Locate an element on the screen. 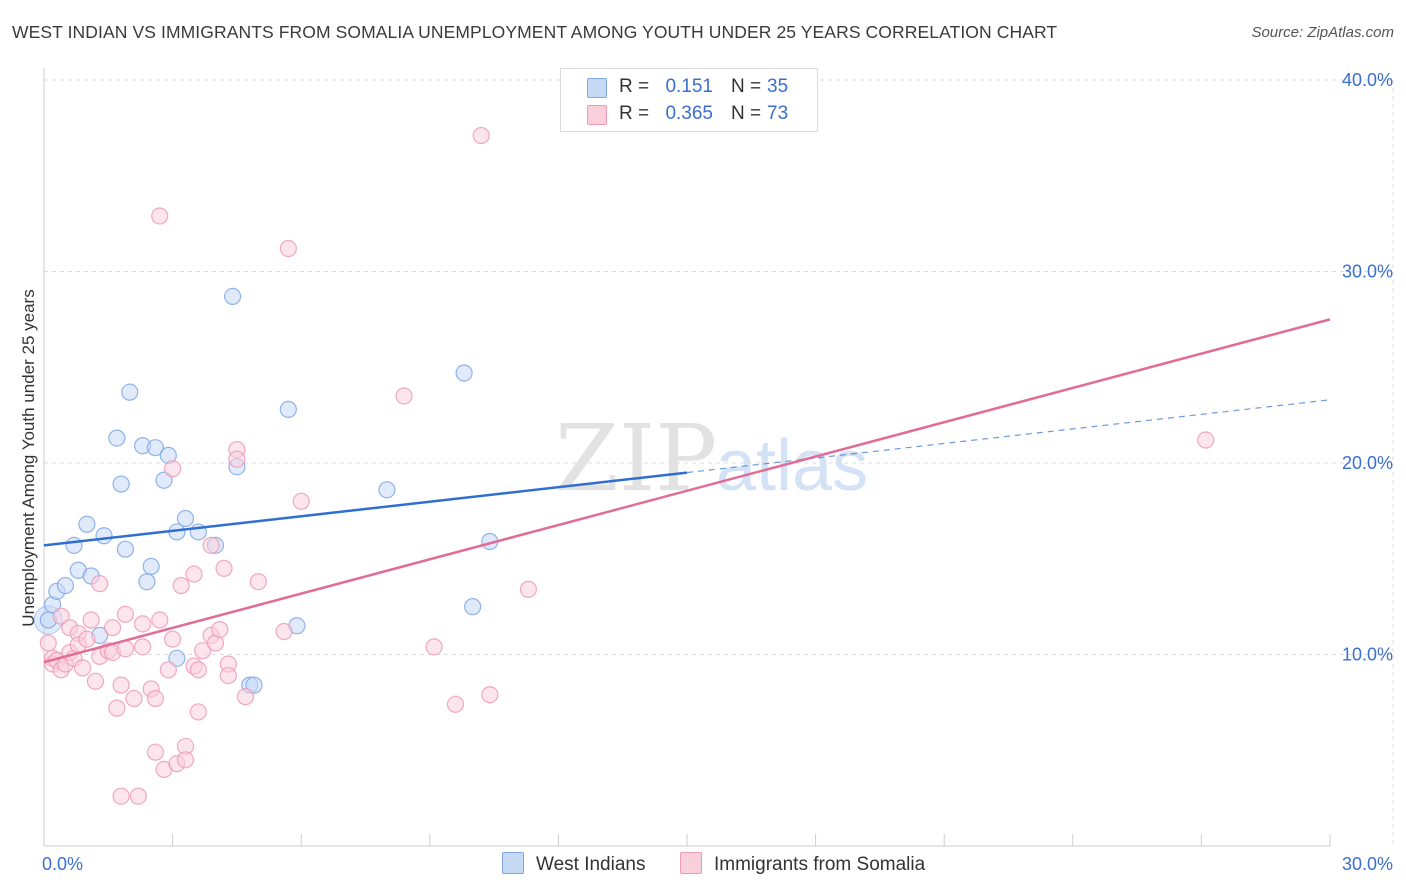 The width and height of the screenshot is (1406, 892). x-tick-label: 30.0% is located at coordinates (1367, 864).